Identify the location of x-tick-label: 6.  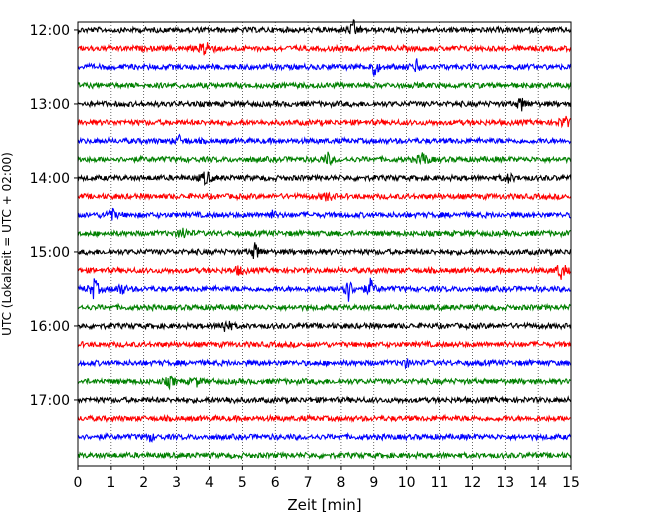
(275, 483).